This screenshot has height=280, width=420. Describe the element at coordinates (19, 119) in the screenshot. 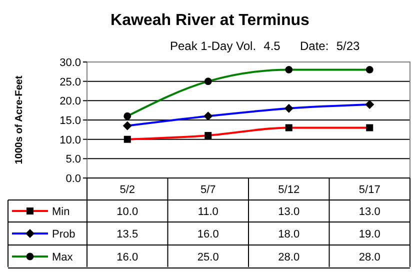

I see `y-axis-title: 1000s of Acre-Feet` at that location.